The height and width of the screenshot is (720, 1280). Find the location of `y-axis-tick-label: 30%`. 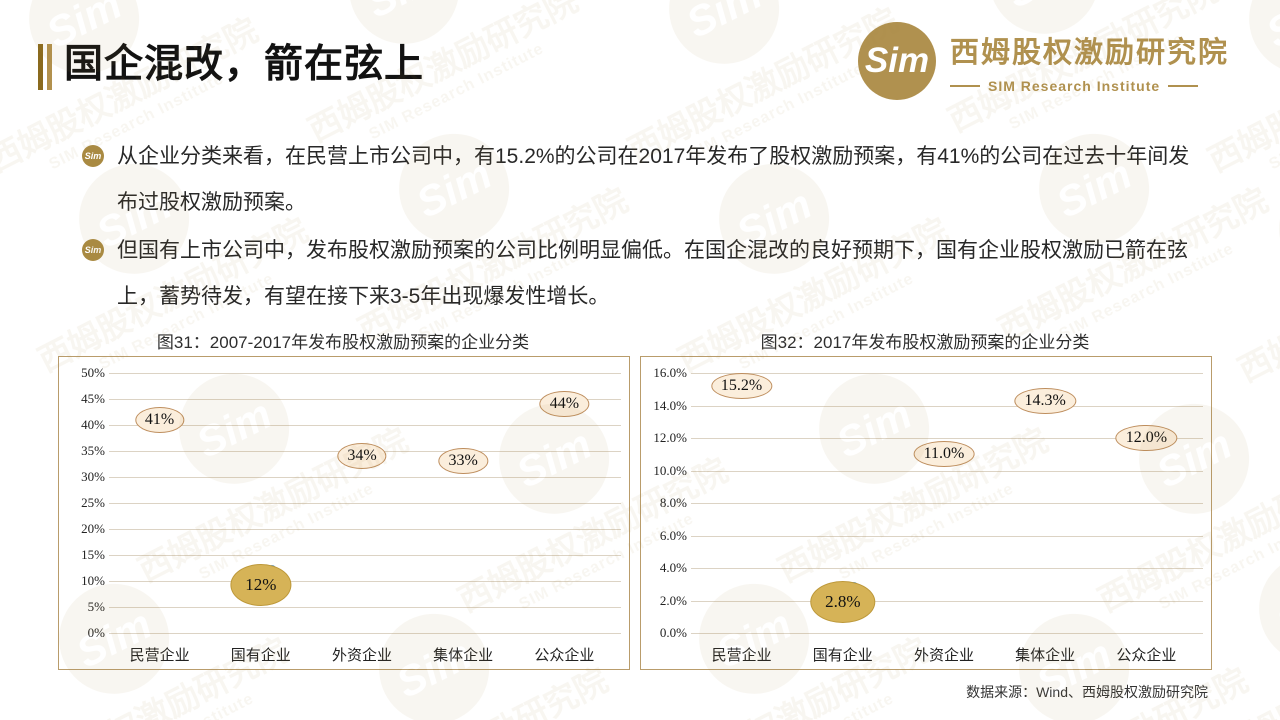

y-axis-tick-label: 30% is located at coordinates (93, 476).